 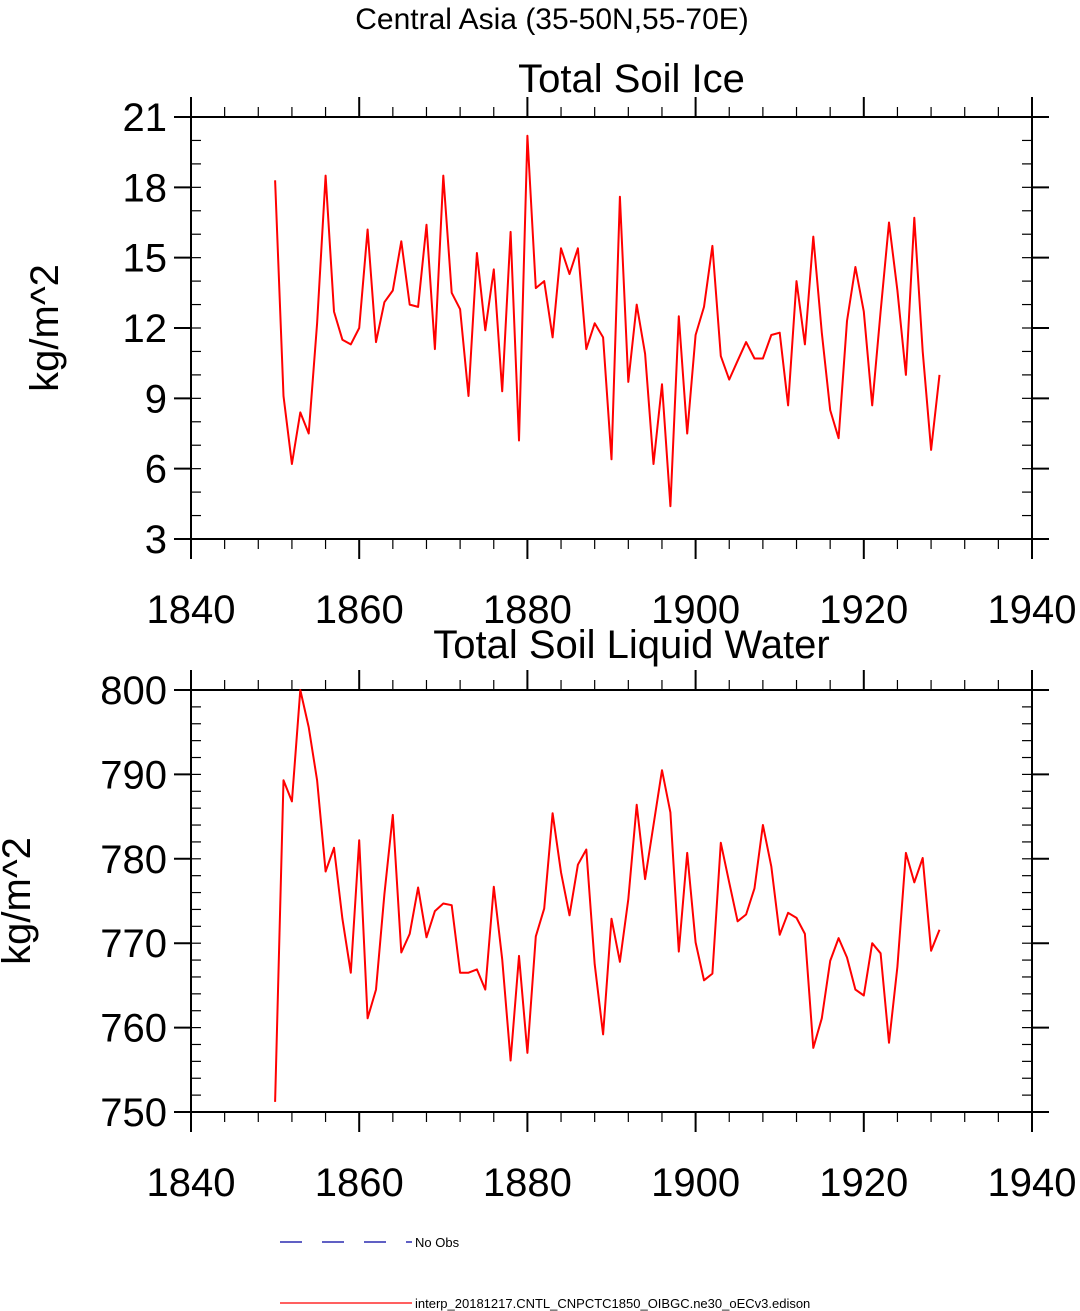 What do you see at coordinates (145, 118) in the screenshot?
I see `y-tick-label: 21` at bounding box center [145, 118].